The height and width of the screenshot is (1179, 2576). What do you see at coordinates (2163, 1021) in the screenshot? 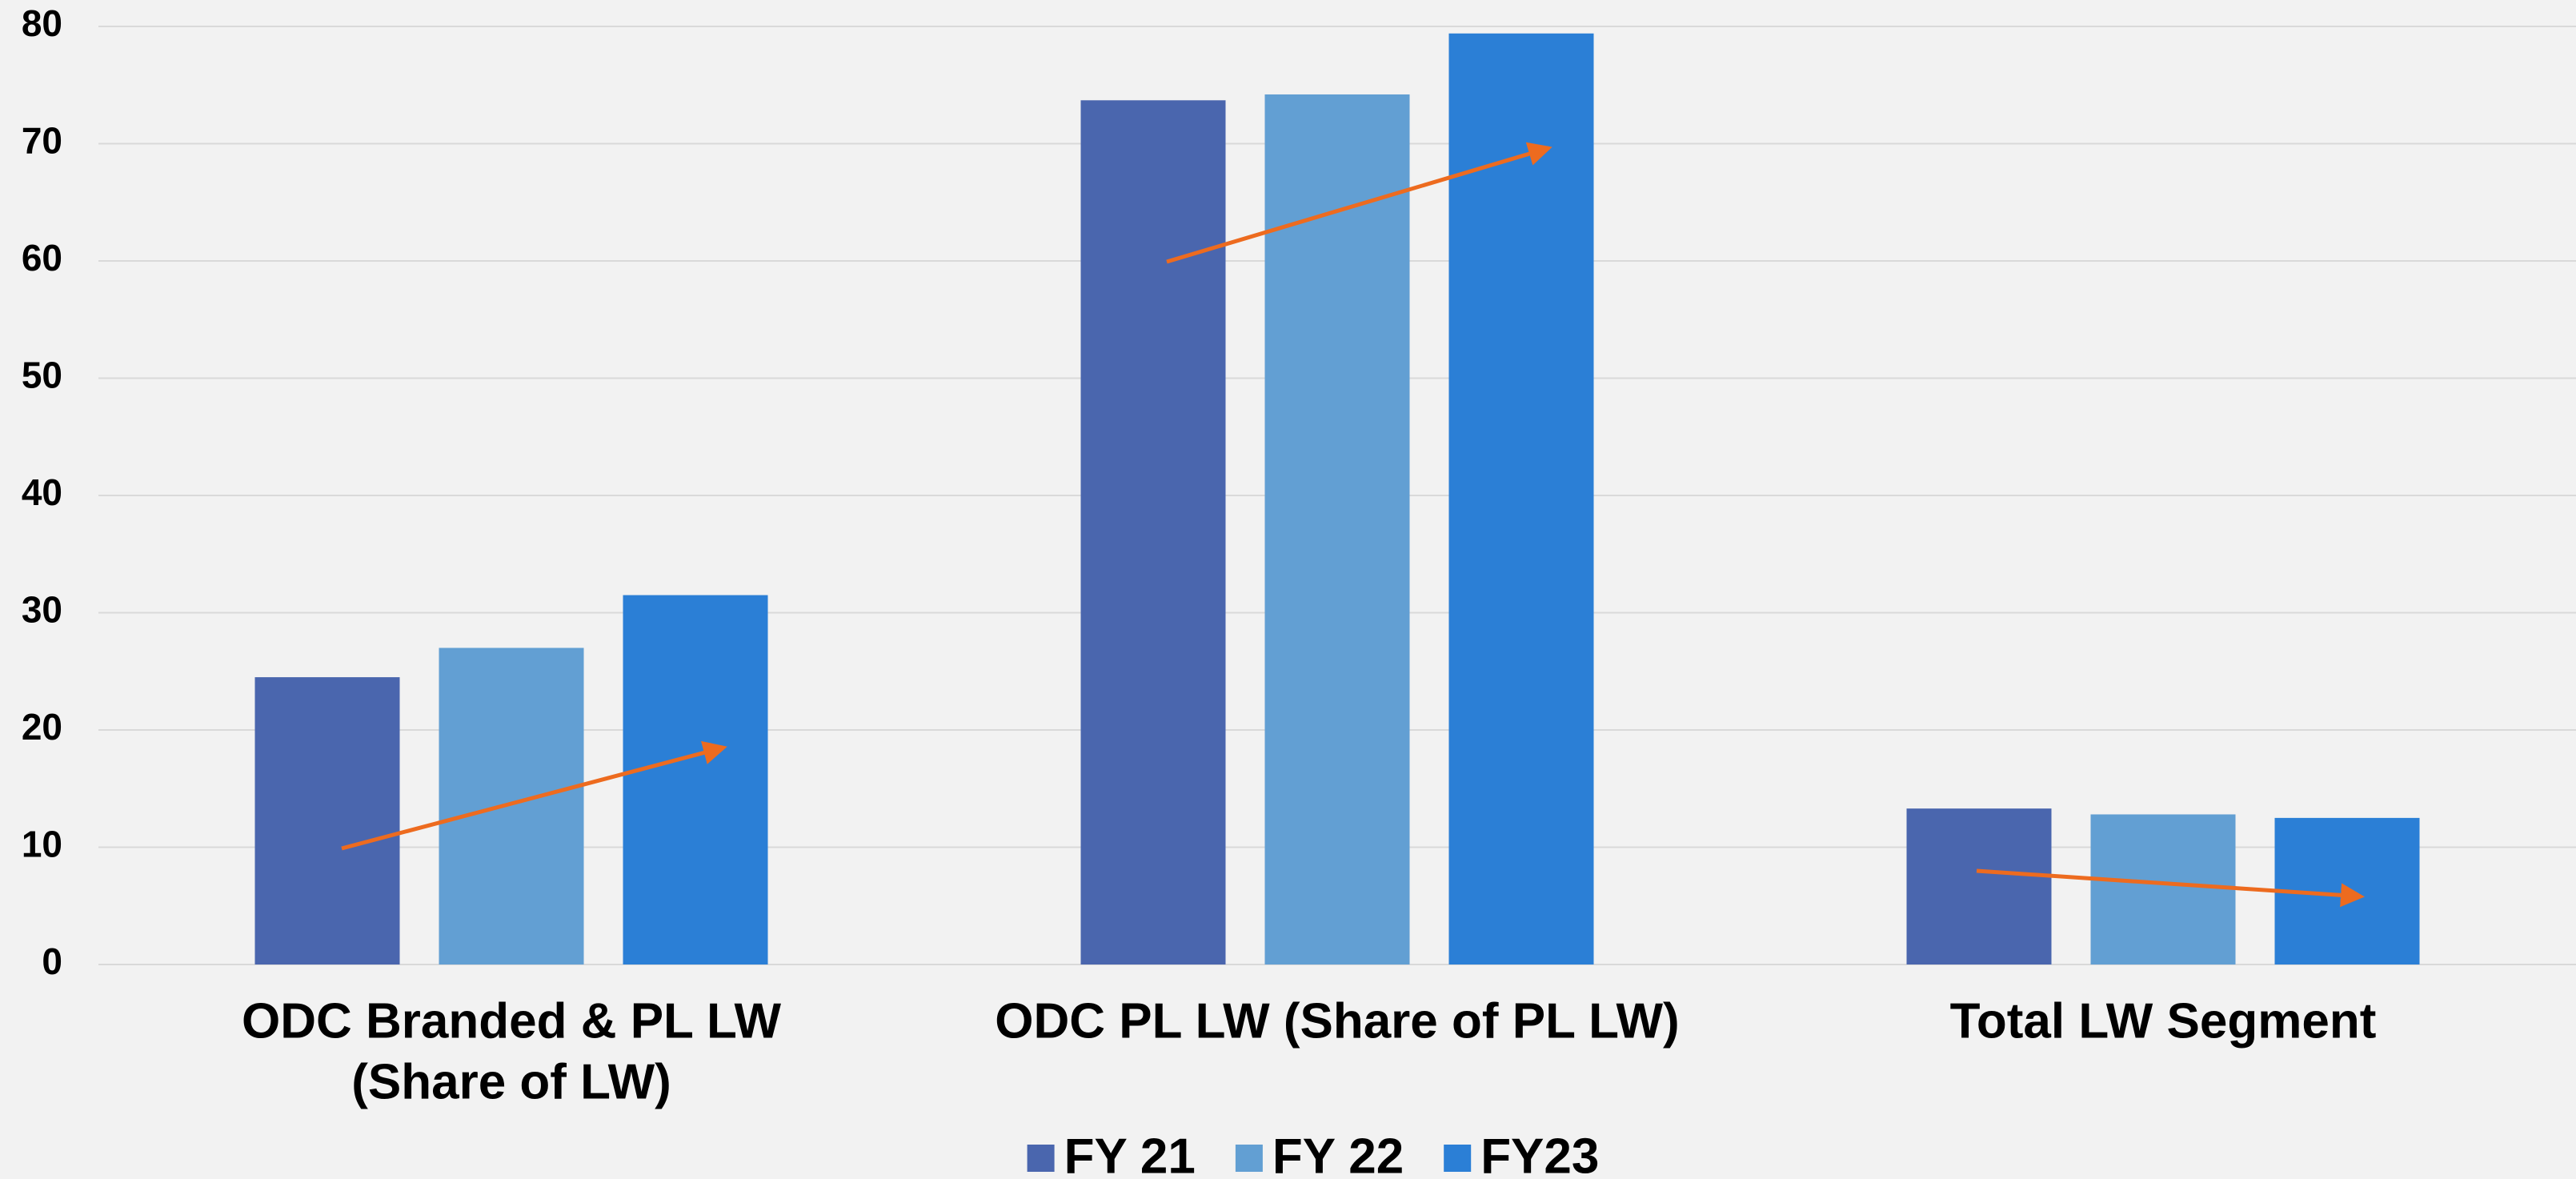
I see `x-tick-label: Total LW Segment` at bounding box center [2163, 1021].